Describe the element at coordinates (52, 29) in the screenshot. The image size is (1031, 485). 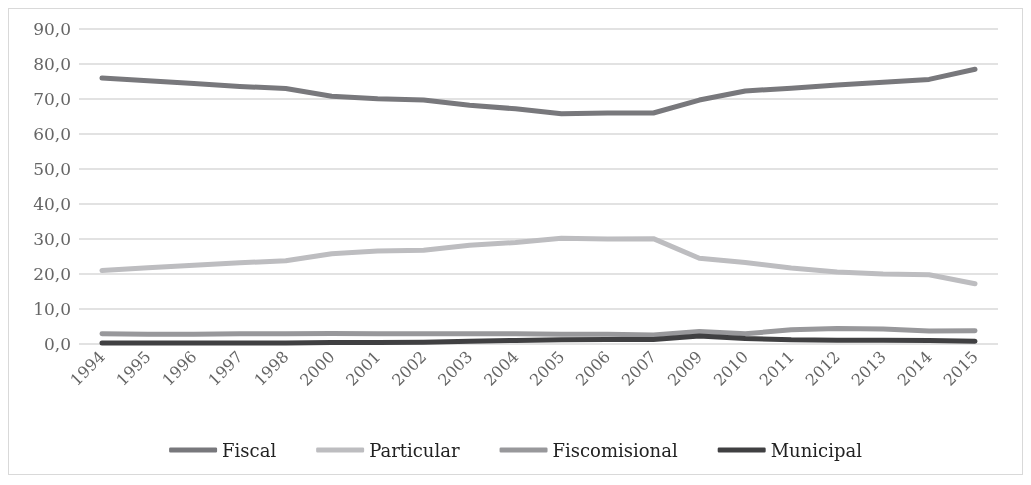
I see `y-tick-label: 90,0` at that location.